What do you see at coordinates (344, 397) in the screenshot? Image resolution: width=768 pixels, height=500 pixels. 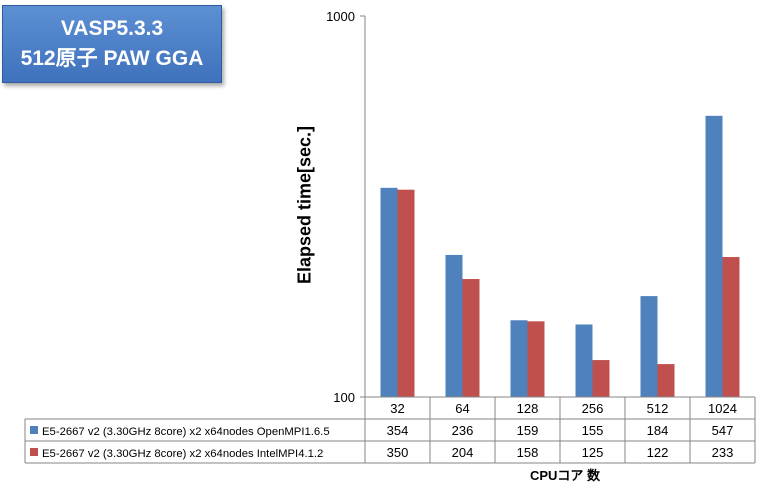 I see `y-tick-label-100: 100` at bounding box center [344, 397].